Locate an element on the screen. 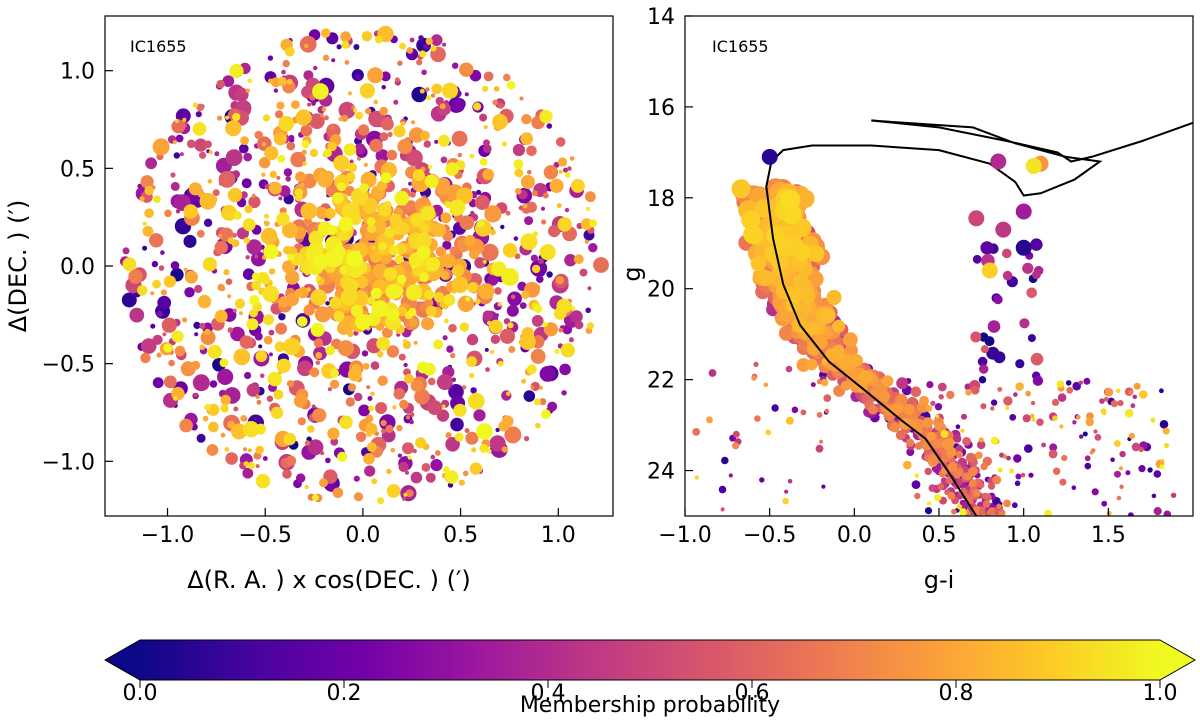 The width and height of the screenshot is (1200, 724). left-x-tick-label: 0.0 is located at coordinates (362, 535).